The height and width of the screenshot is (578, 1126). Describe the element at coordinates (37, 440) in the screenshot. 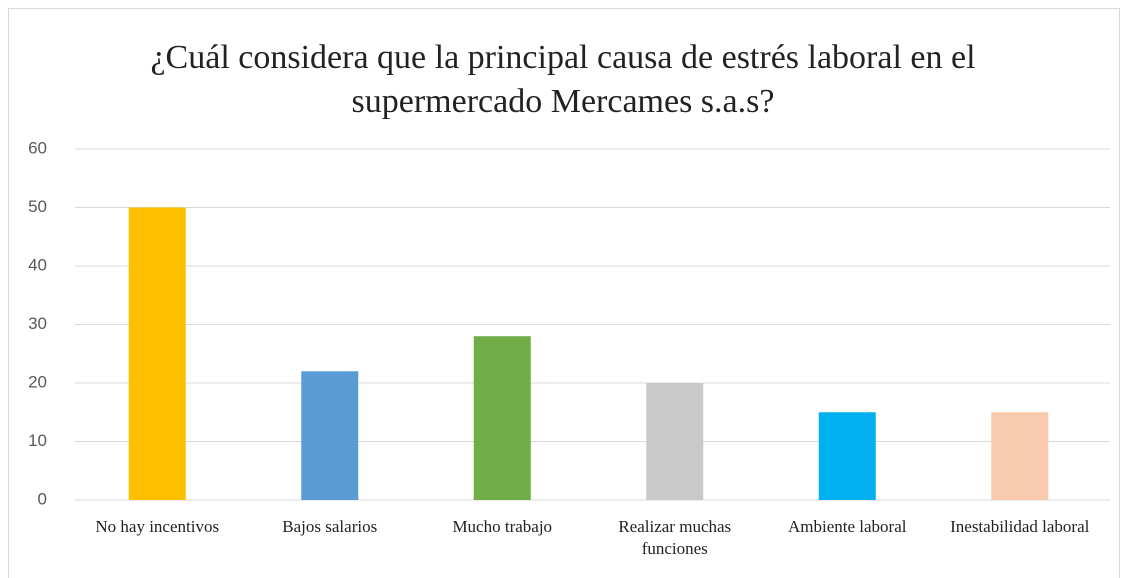

I see `y-tick-label: 10` at that location.